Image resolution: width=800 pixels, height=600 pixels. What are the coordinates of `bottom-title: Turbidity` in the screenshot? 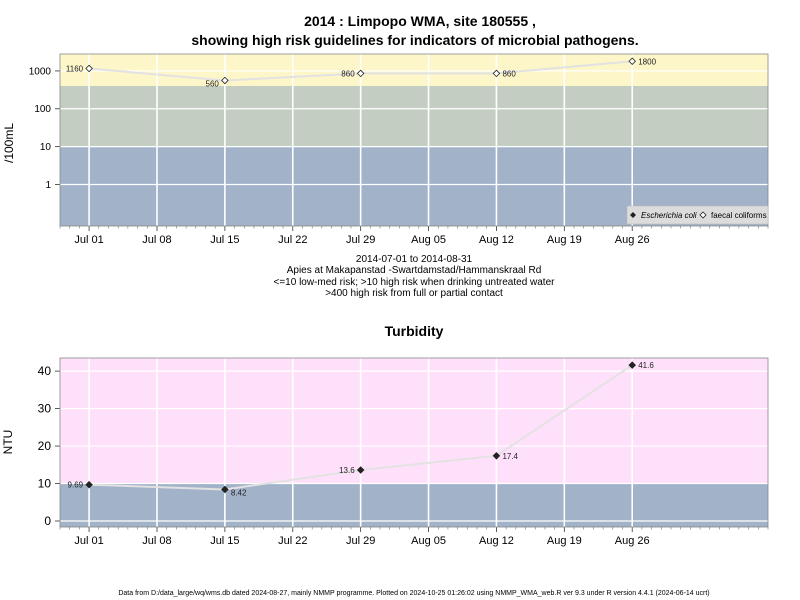 It's located at (414, 331).